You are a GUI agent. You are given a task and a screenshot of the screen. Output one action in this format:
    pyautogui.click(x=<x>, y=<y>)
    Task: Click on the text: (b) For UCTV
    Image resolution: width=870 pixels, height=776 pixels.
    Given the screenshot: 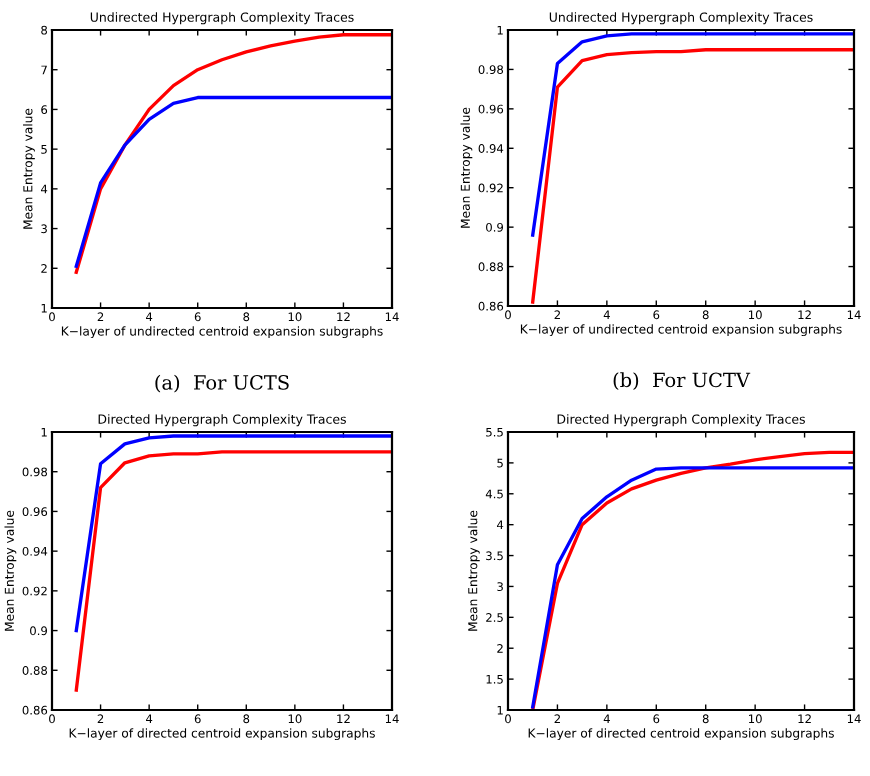 What is the action you would take?
    pyautogui.click(x=682, y=381)
    